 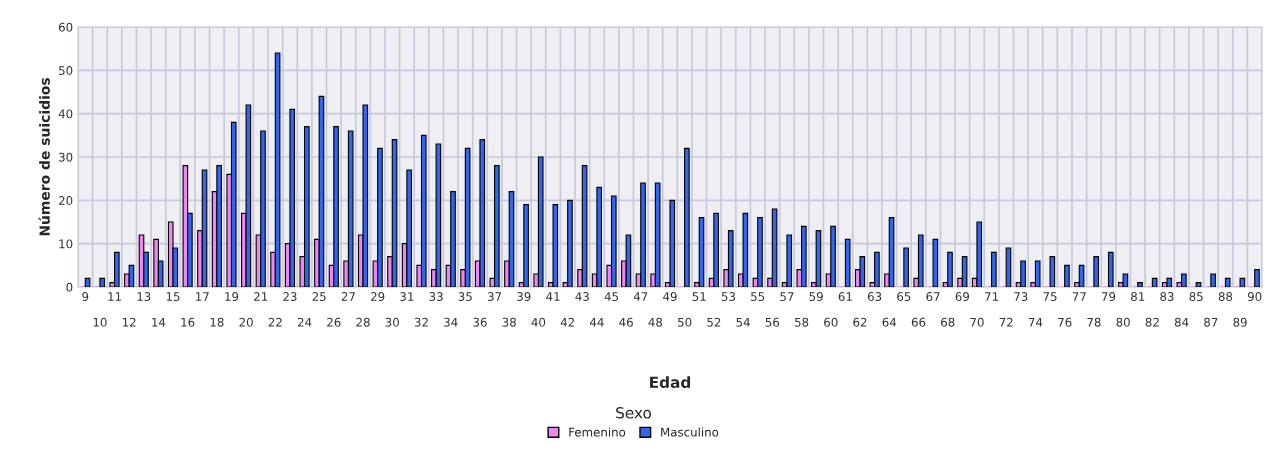 What do you see at coordinates (655, 322) in the screenshot?
I see `x-tick-label: 48` at bounding box center [655, 322].